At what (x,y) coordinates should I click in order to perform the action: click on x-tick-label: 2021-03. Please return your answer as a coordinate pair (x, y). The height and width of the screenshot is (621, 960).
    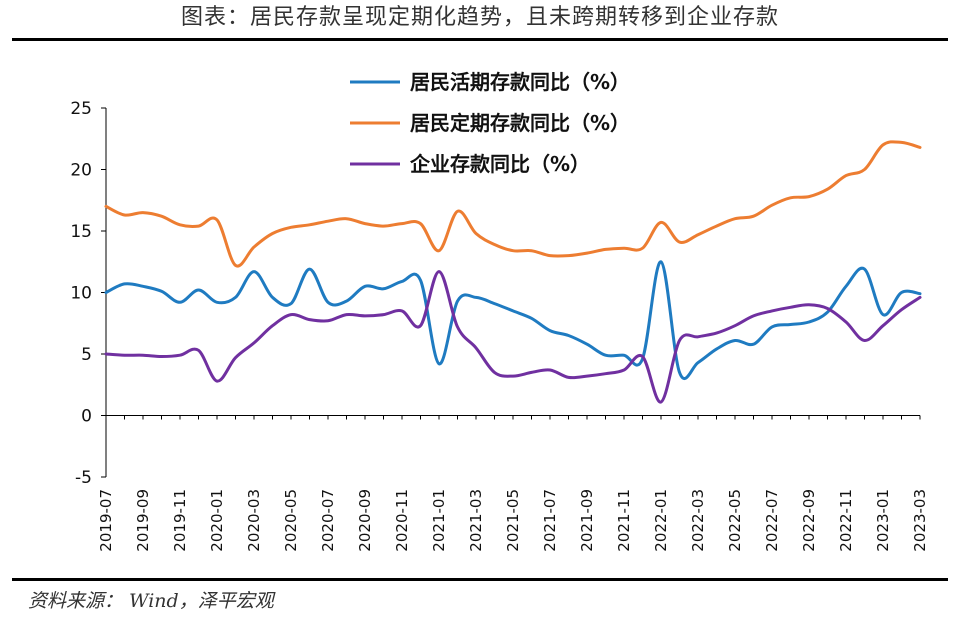
    Looking at the image, I should click on (476, 520).